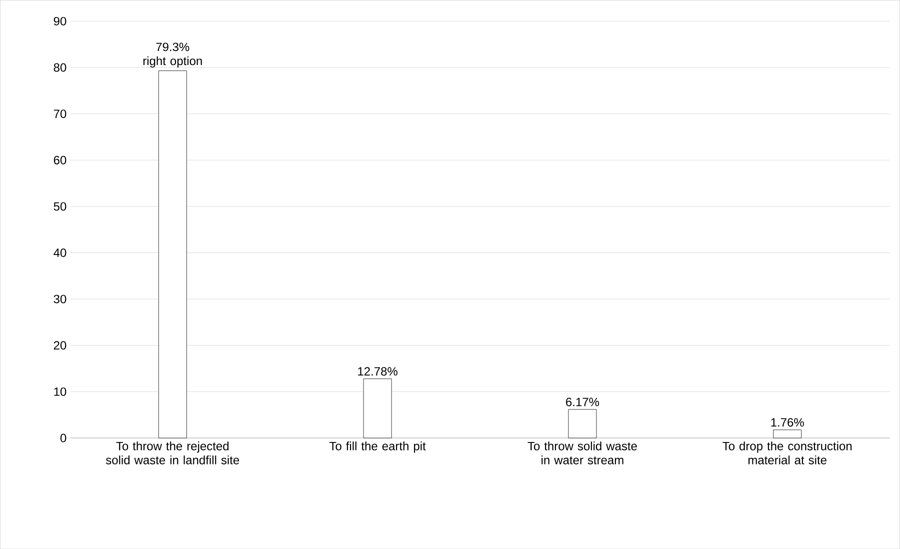 The image size is (900, 549). What do you see at coordinates (60, 299) in the screenshot?
I see `y-tick-label: 30` at bounding box center [60, 299].